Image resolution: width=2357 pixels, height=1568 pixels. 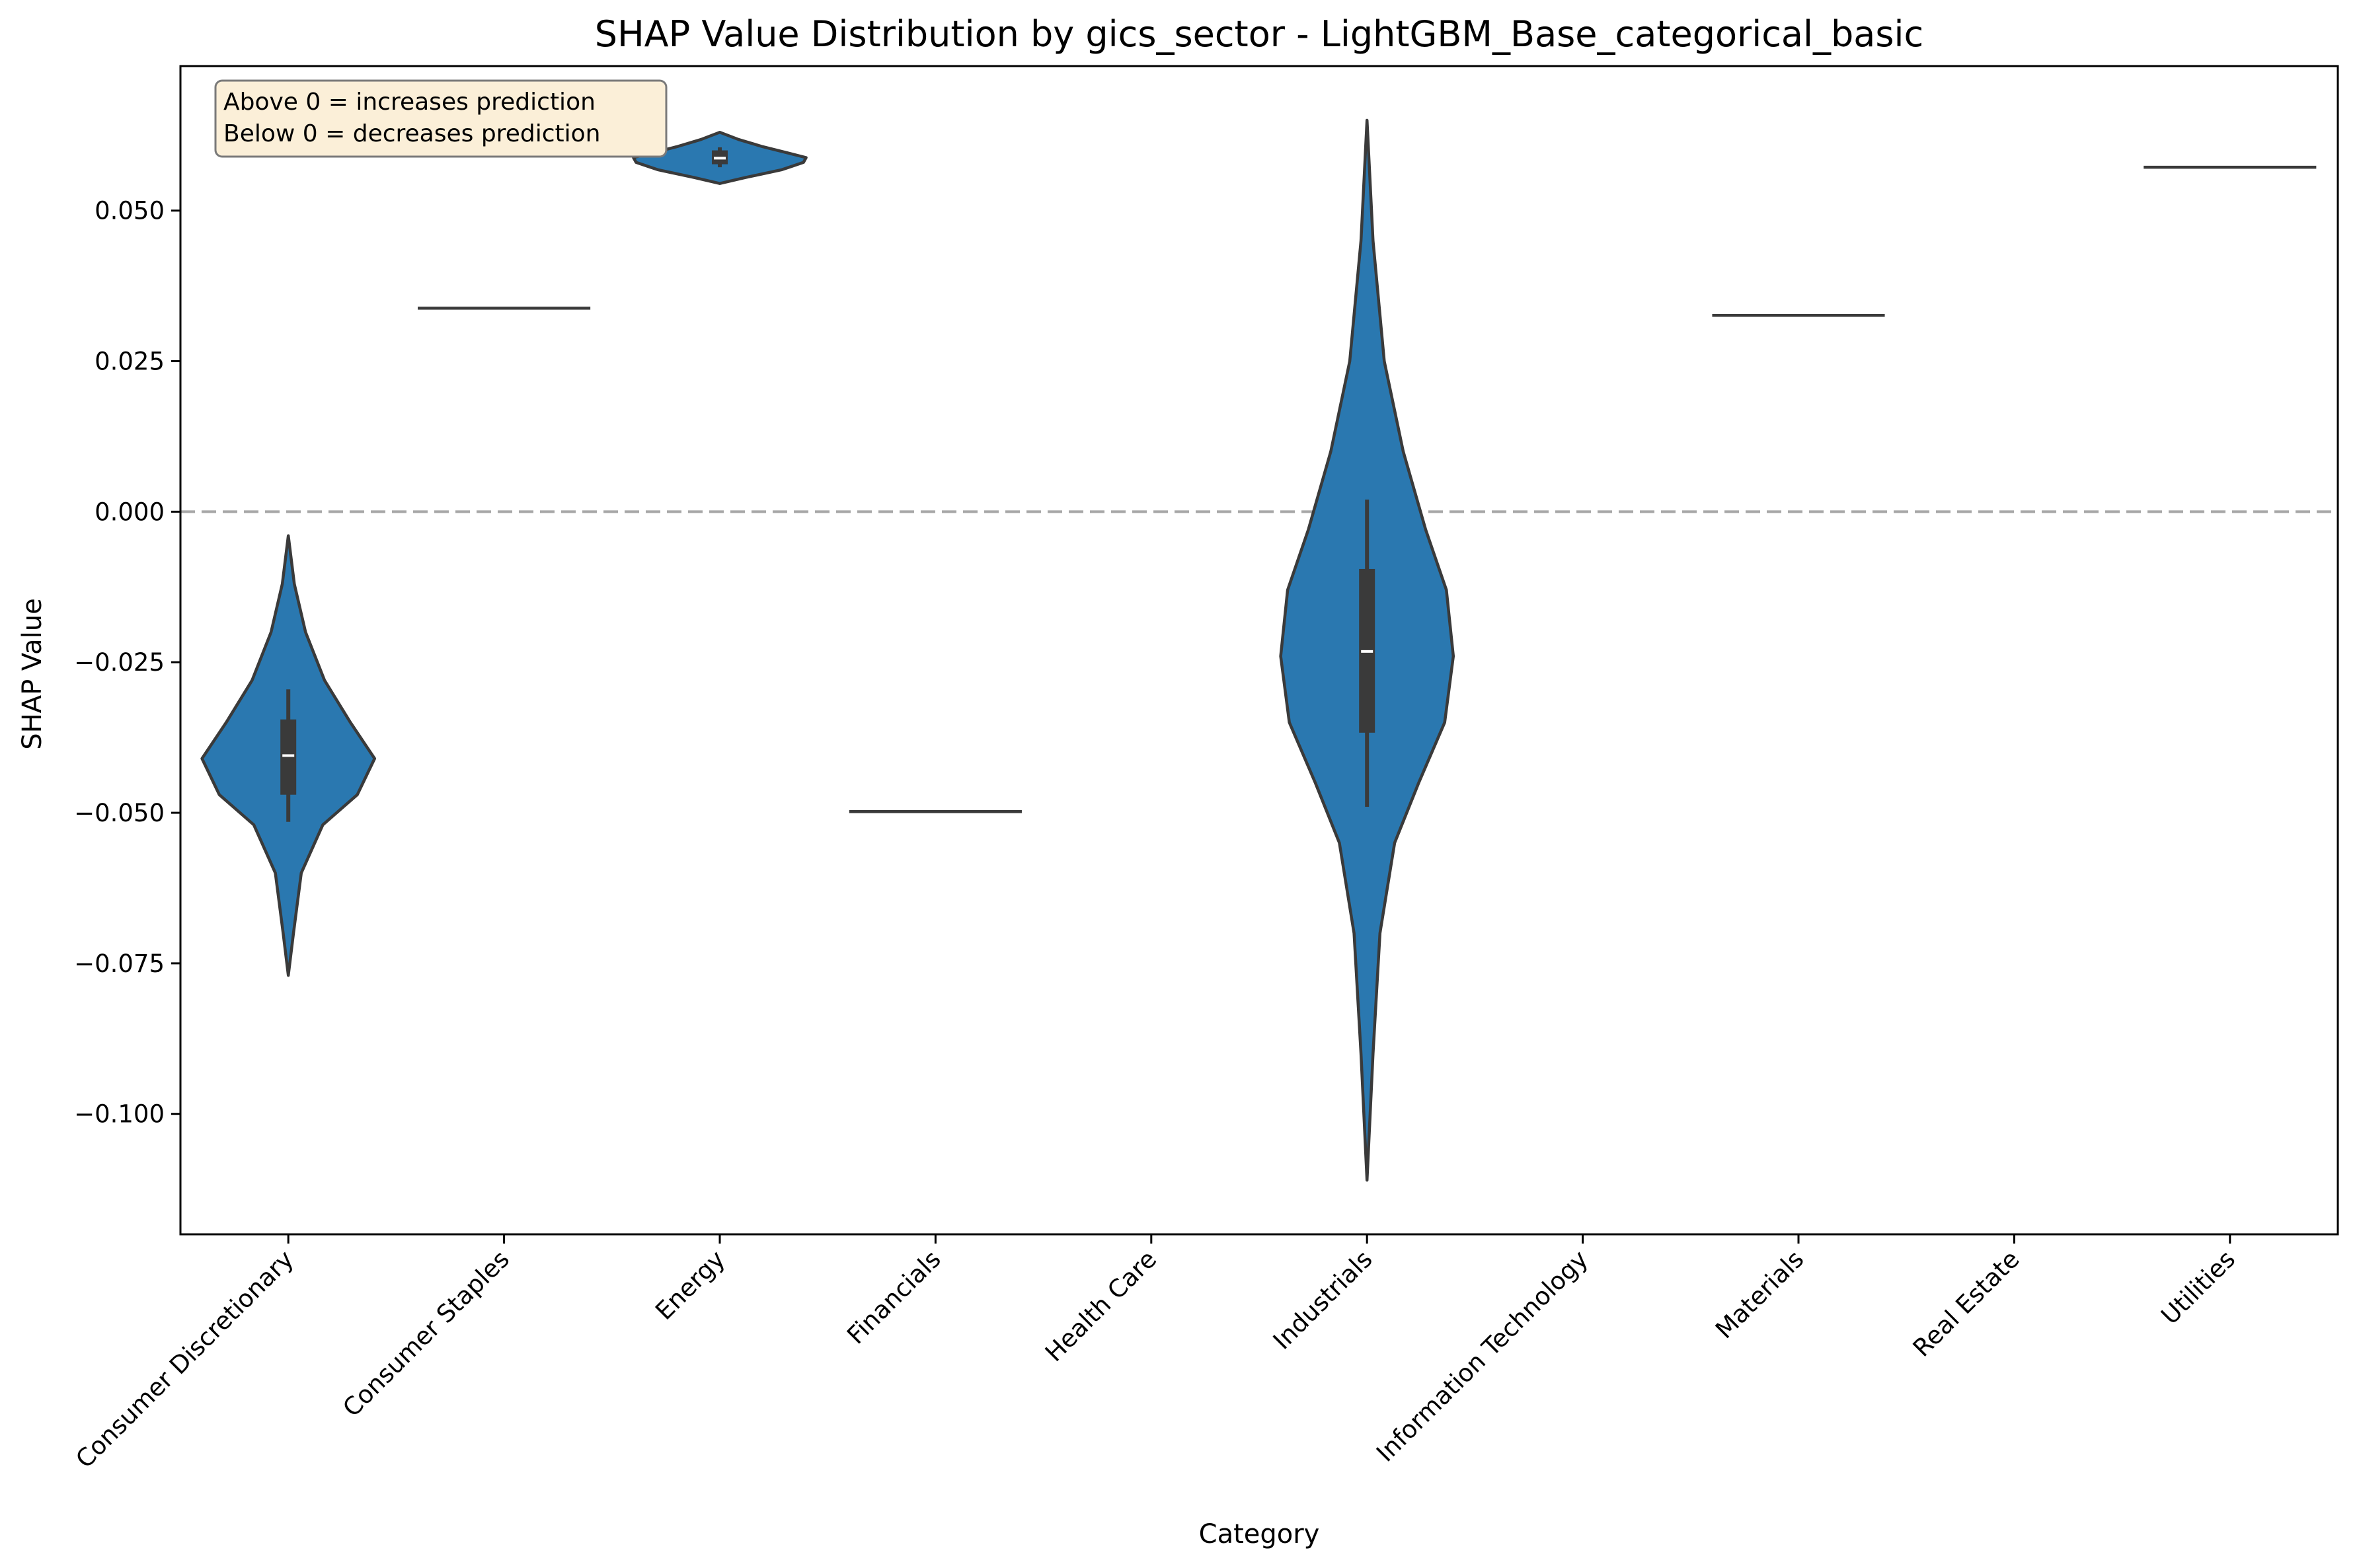 What do you see at coordinates (1966, 1304) in the screenshot?
I see `x-tick-label-real-estate: Real Estate` at bounding box center [1966, 1304].